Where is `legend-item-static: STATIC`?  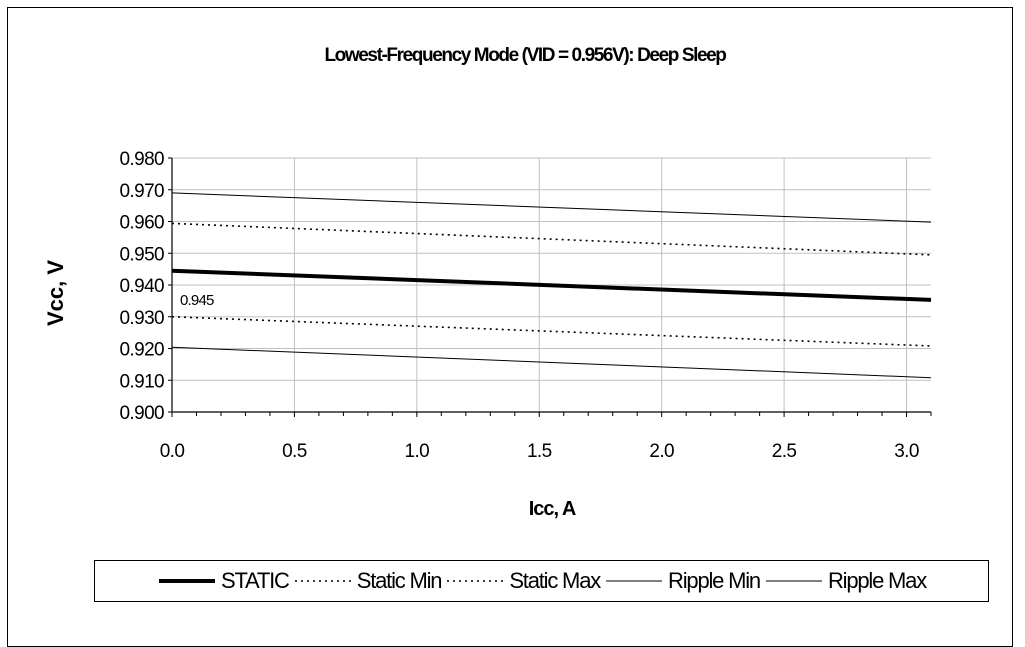 legend-item-static: STATIC is located at coordinates (223, 581).